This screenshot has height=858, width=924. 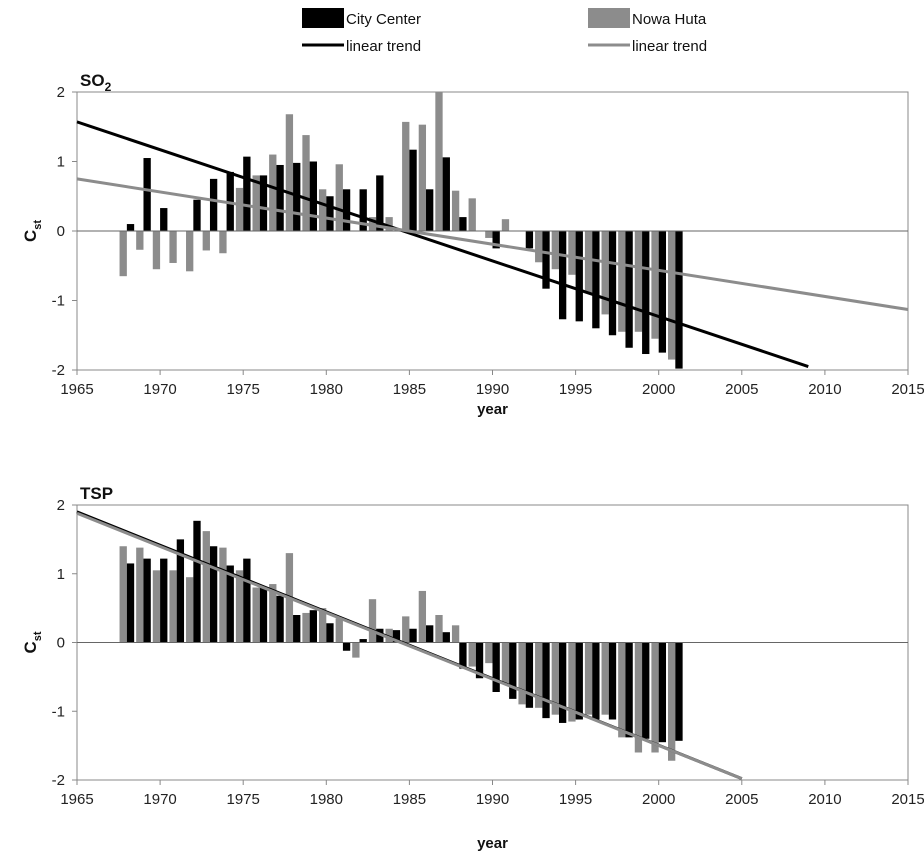 I want to click on bar-city-center-1995, so click(x=579, y=681).